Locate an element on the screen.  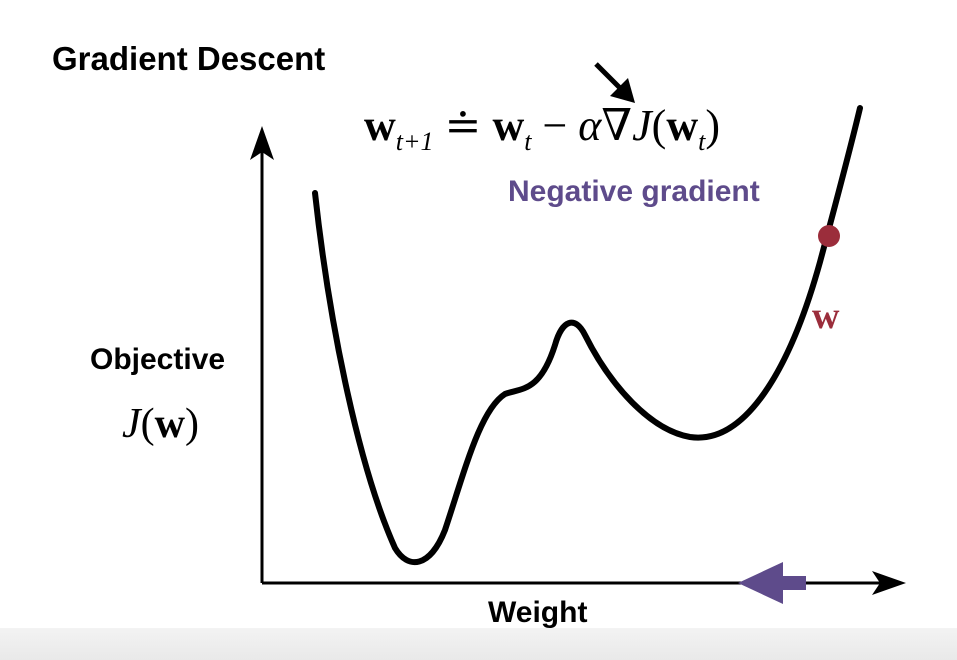
formula-relation: ≐ is located at coordinates (463, 125).